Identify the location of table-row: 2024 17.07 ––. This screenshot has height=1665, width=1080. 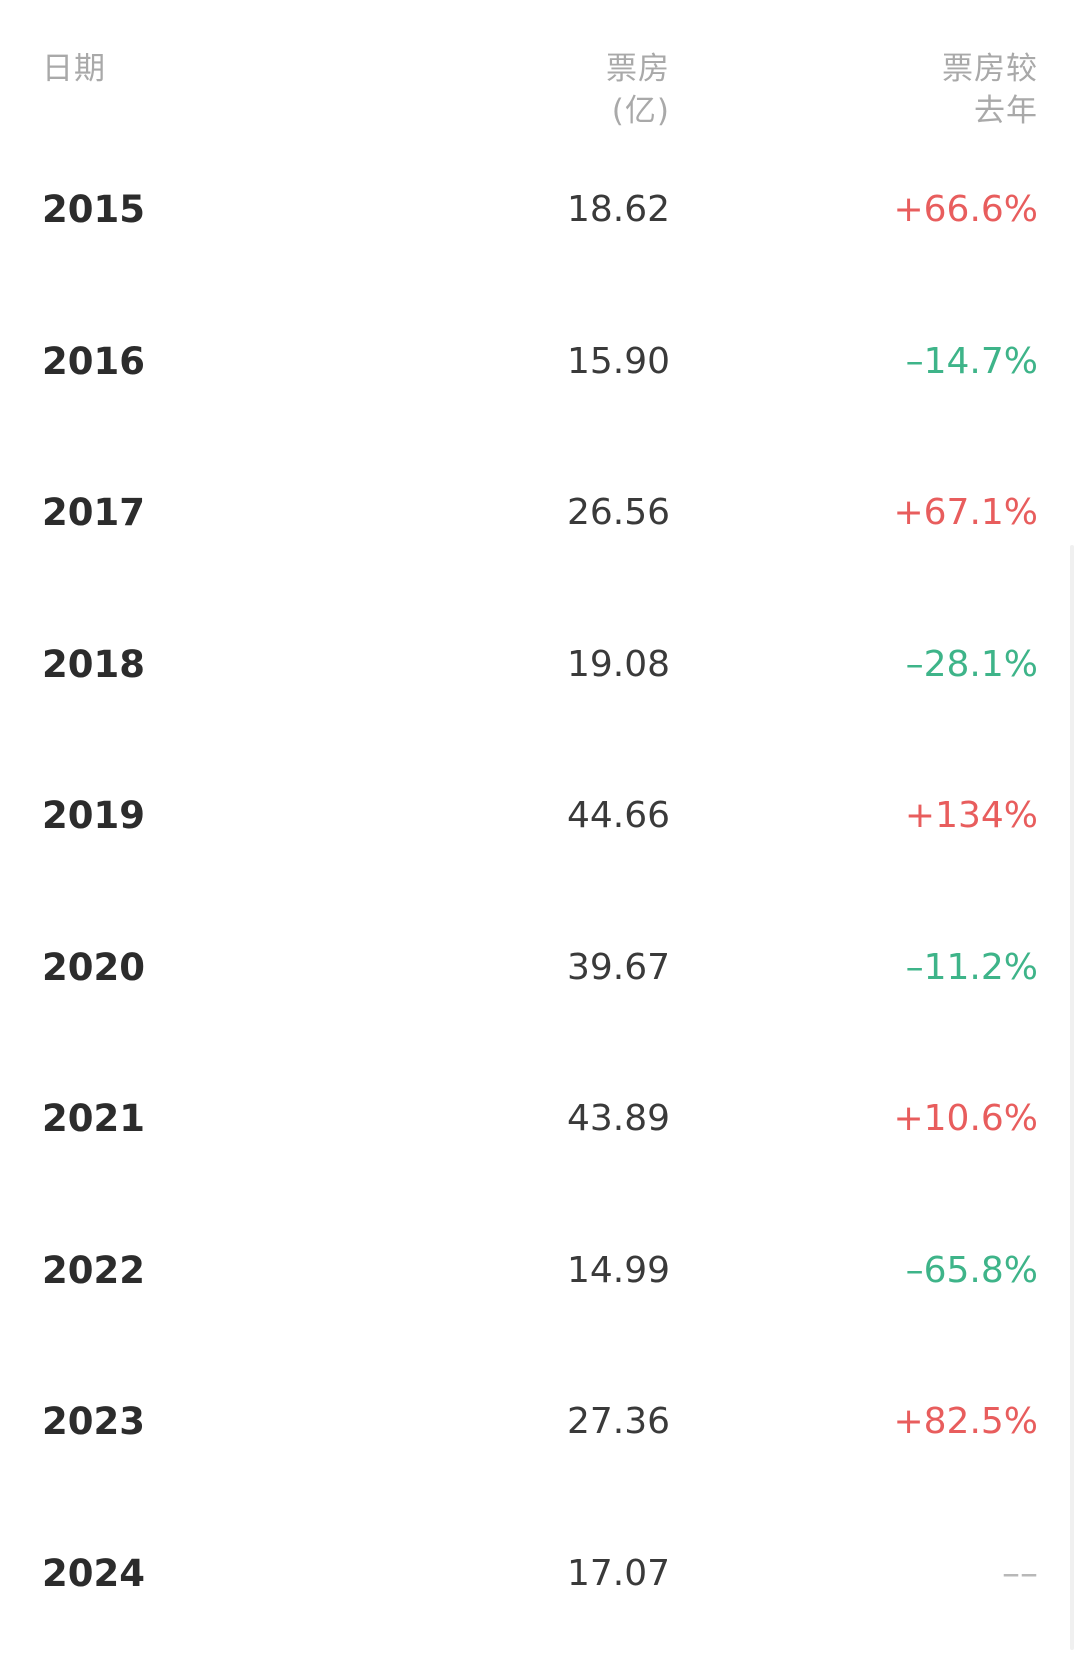
(540, 1589).